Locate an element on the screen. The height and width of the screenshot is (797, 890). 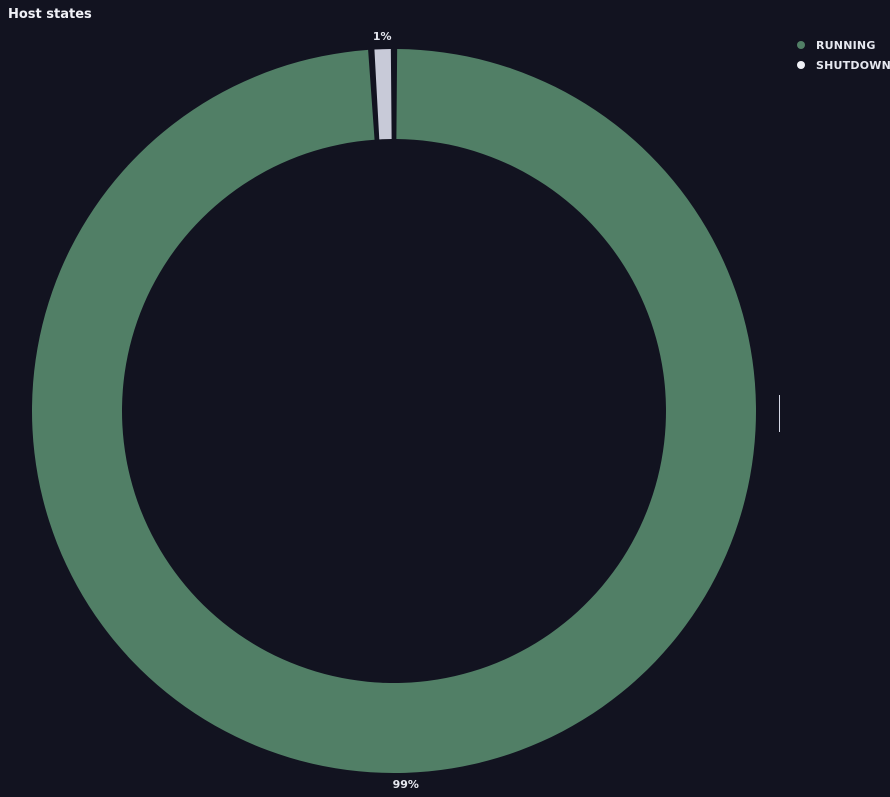
chart-legend: RUNNING SHUTDOWN is located at coordinates (843, 55).